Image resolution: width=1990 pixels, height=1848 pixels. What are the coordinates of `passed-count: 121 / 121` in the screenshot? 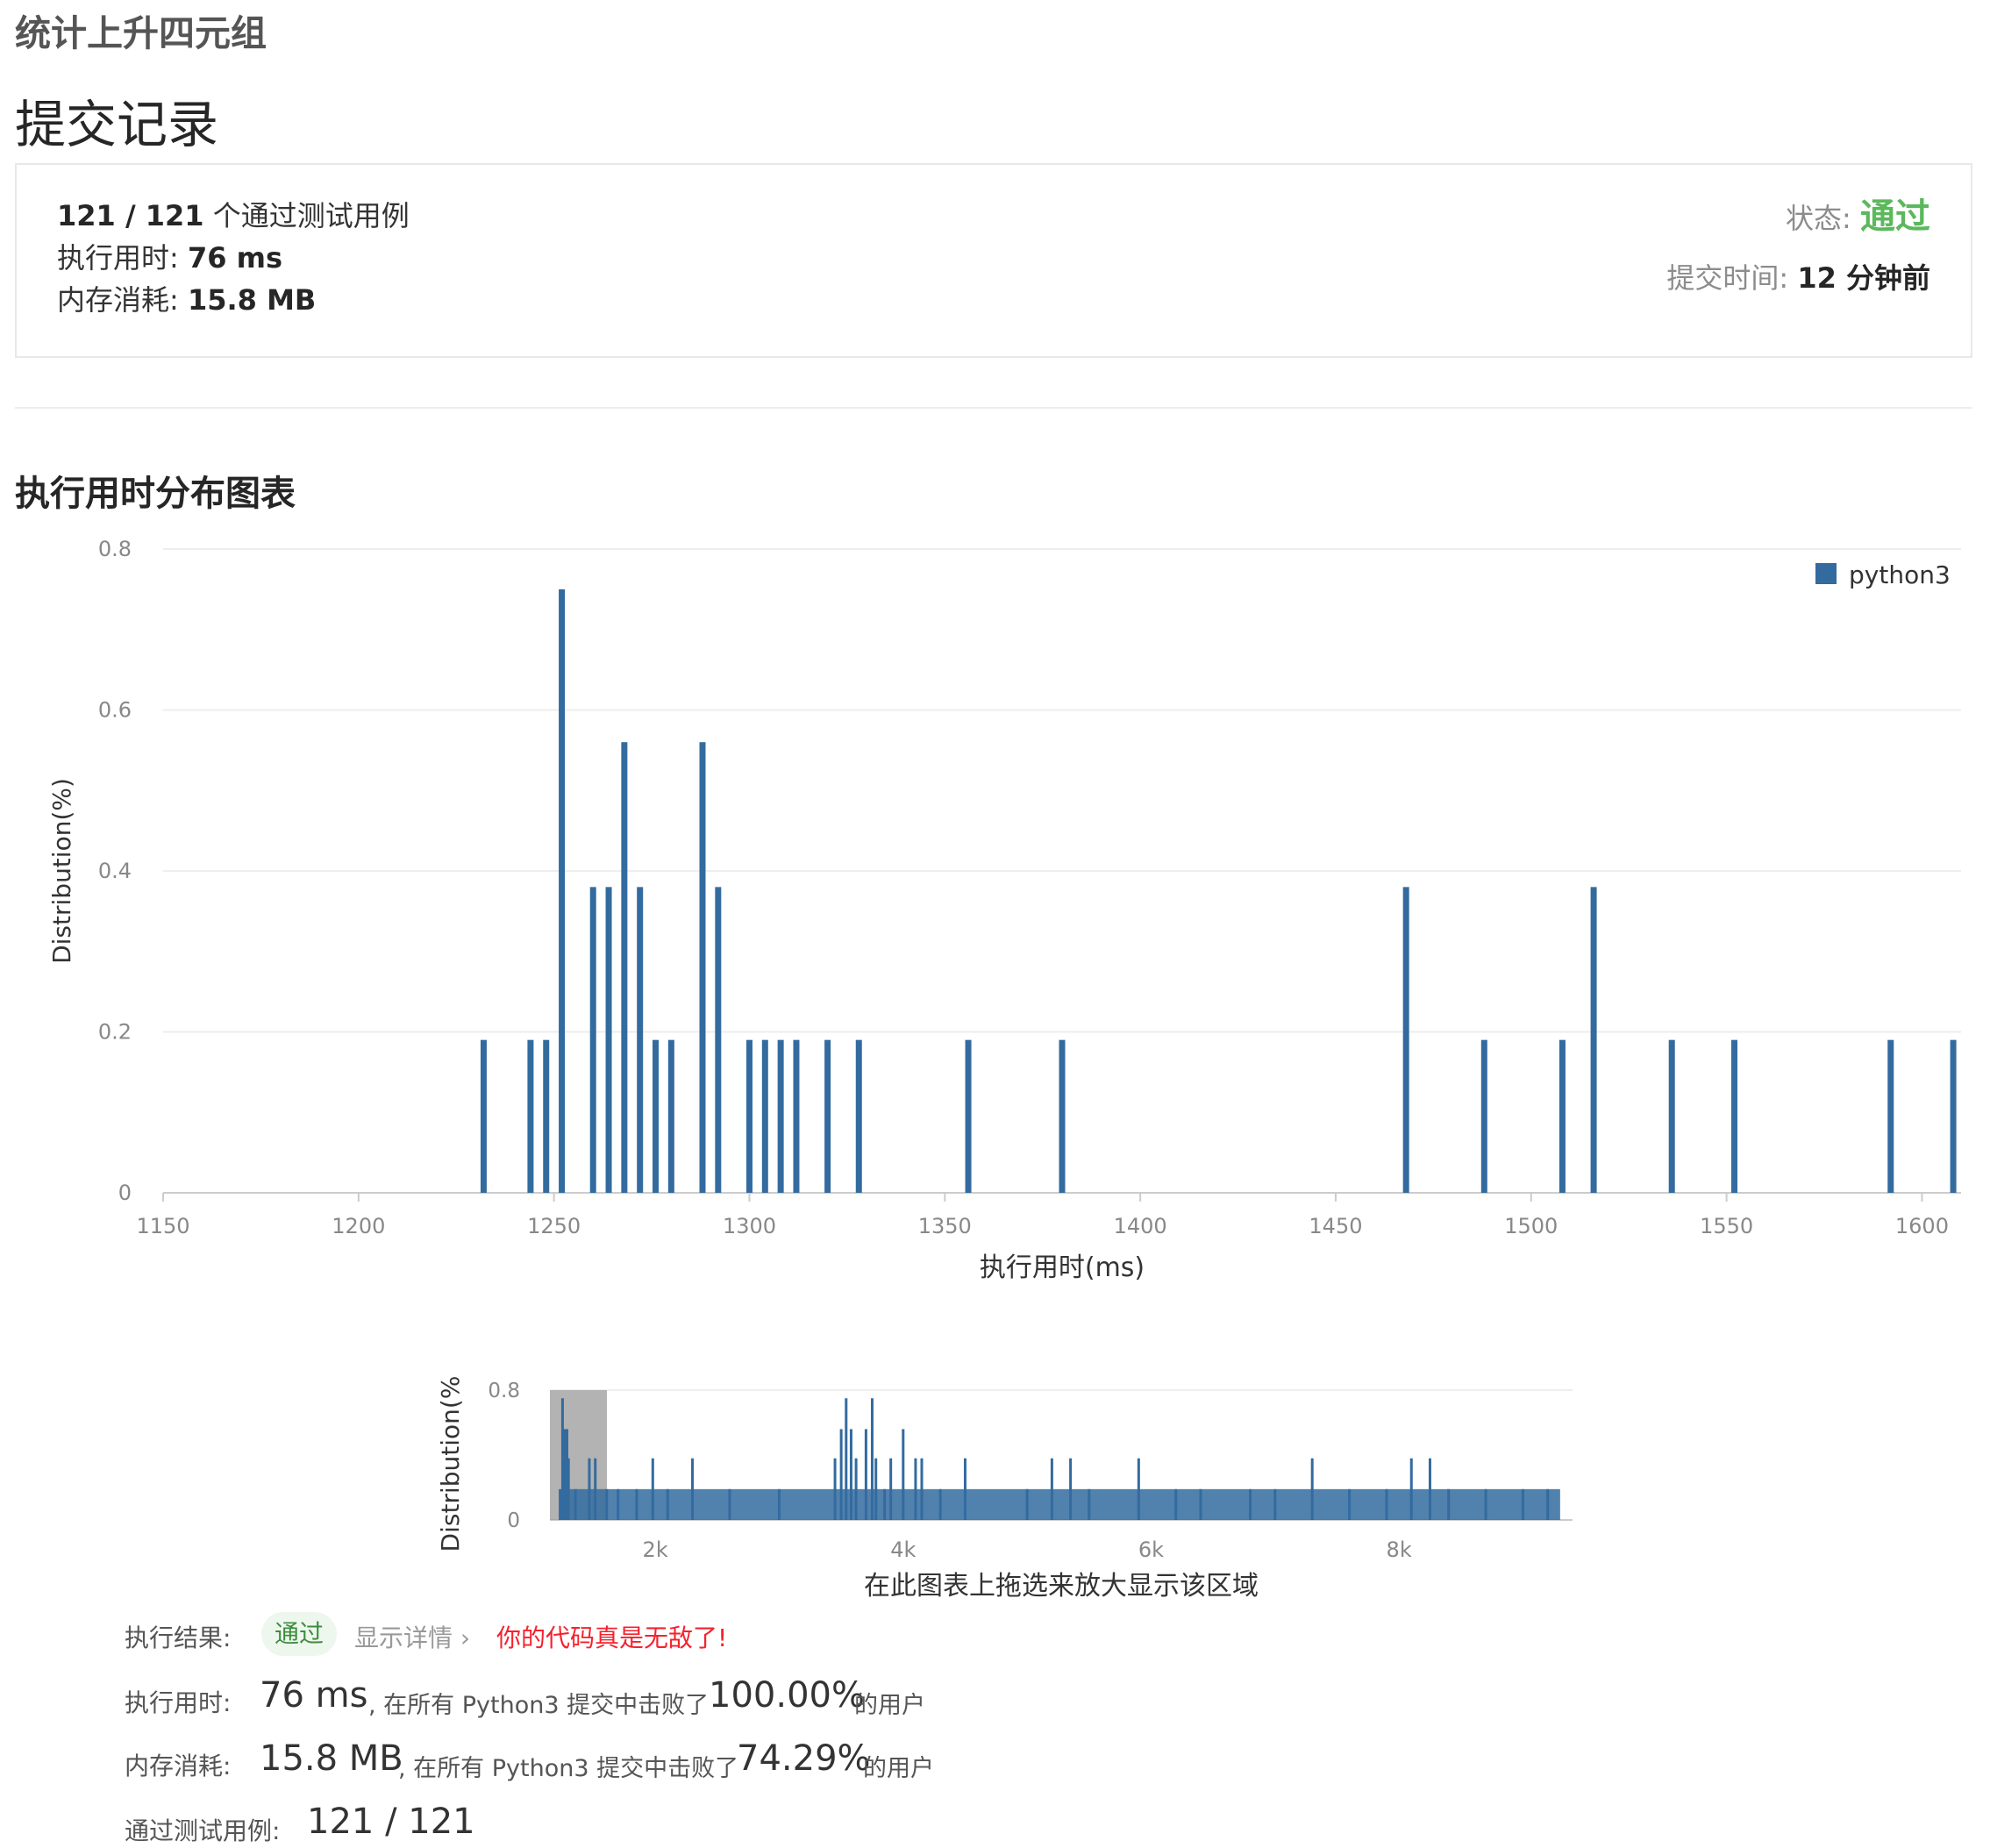 It's located at (131, 215).